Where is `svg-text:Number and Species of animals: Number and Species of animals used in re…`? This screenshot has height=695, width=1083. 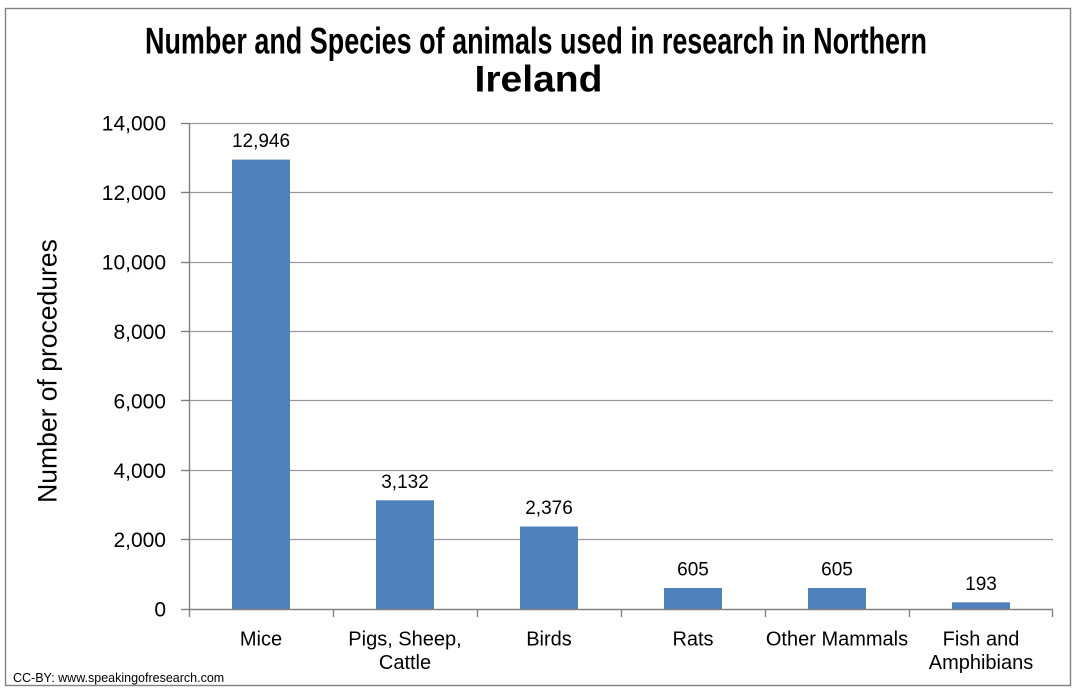 svg-text:Number and Species of animals: Number and Species of animals used in re… is located at coordinates (536, 41).